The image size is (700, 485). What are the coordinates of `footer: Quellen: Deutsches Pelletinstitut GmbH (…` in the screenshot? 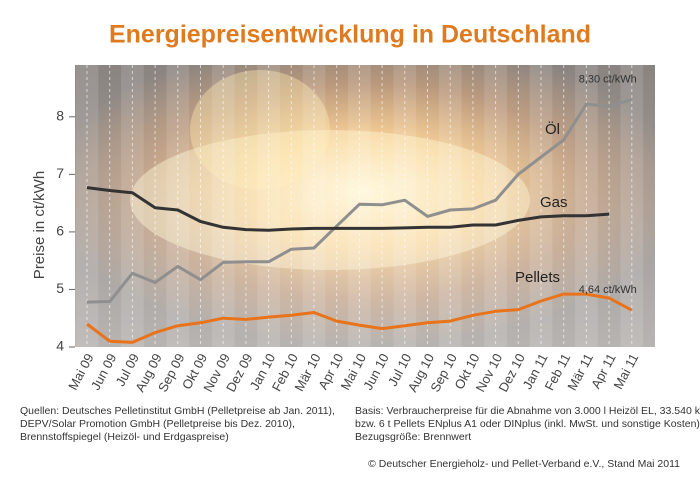 It's located at (360, 437).